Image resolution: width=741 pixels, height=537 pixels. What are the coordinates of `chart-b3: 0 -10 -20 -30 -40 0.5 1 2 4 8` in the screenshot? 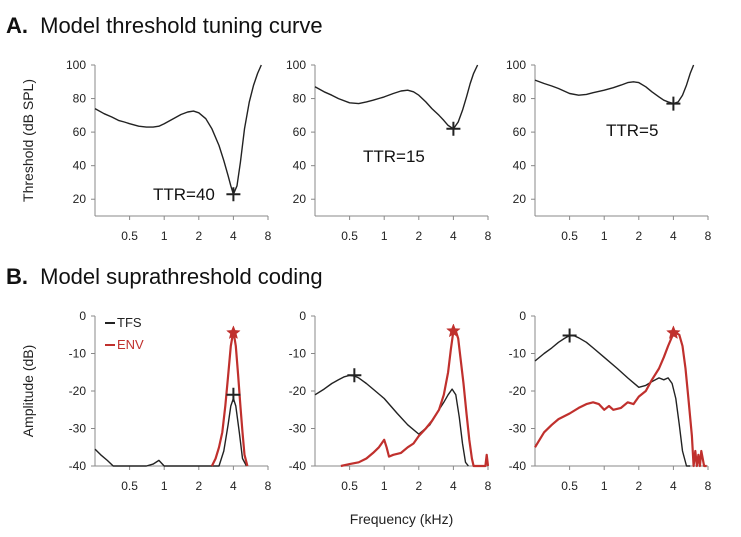 It's located at (610, 401).